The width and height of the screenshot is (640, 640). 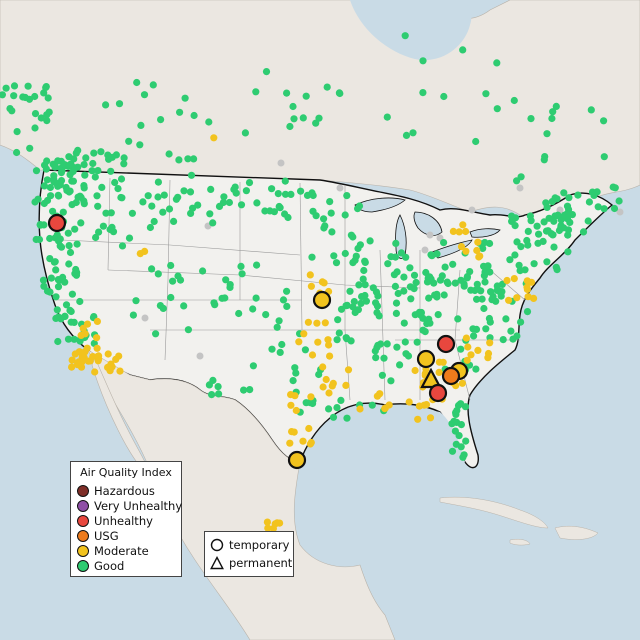 What do you see at coordinates (249, 554) in the screenshot?
I see `monitor-type-legend: temporary permanent` at bounding box center [249, 554].